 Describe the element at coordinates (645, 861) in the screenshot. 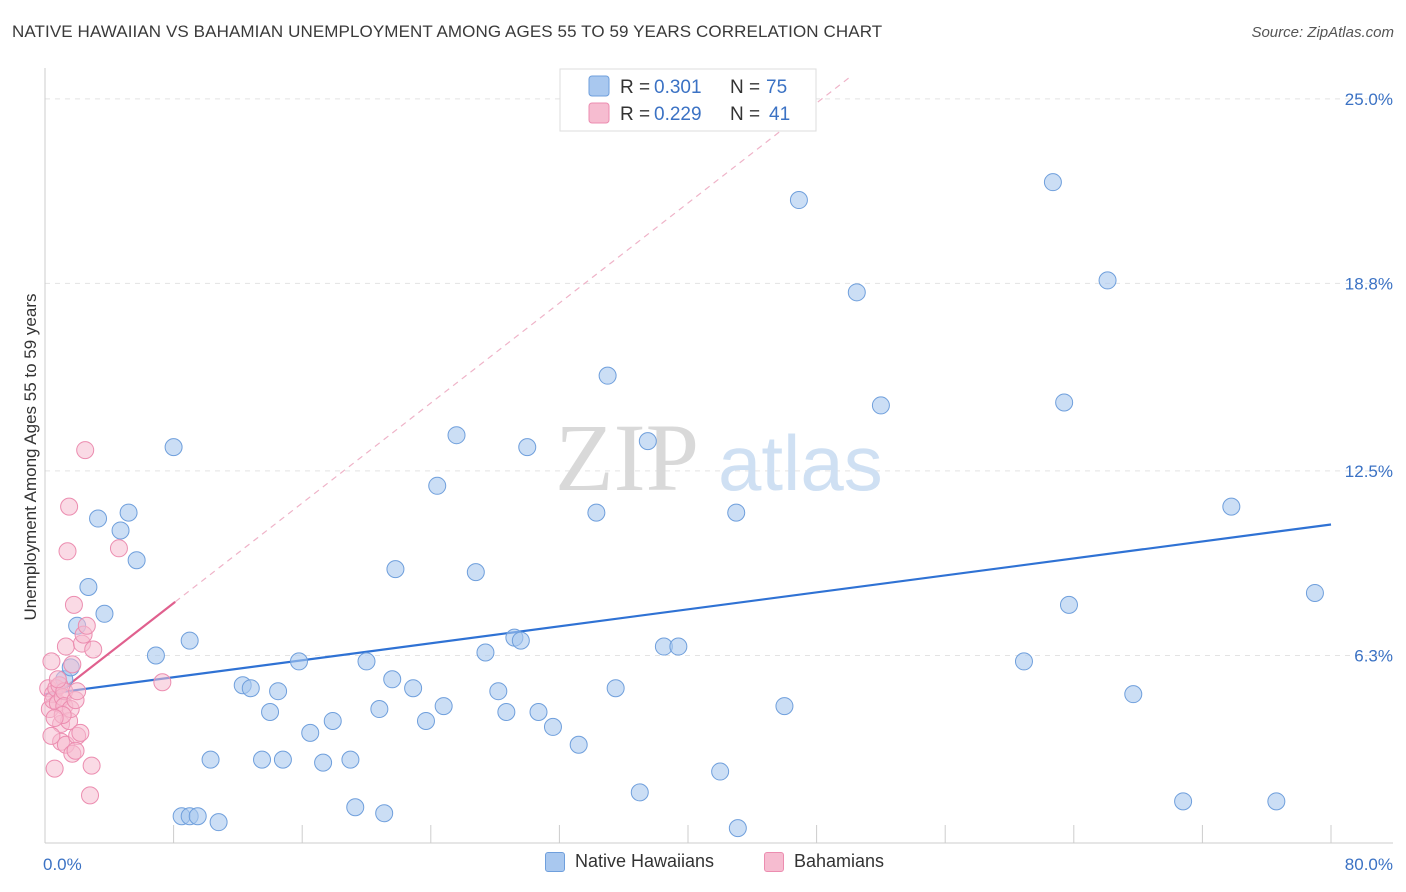

I see `legend-label-native-hawaiians: Native Hawaiians` at that location.